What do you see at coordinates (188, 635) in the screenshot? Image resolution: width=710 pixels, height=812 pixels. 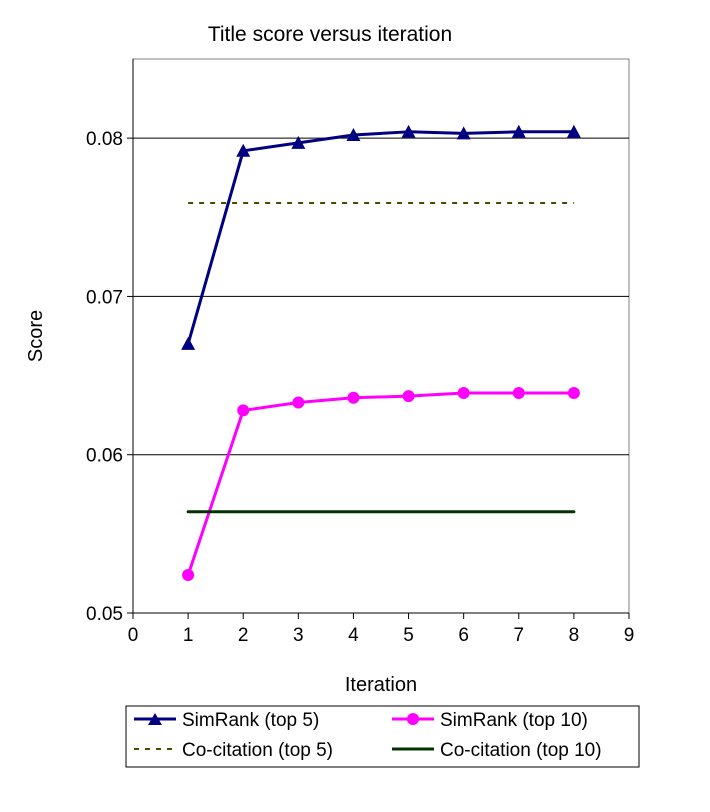 I see `x-tick-label: 1` at bounding box center [188, 635].